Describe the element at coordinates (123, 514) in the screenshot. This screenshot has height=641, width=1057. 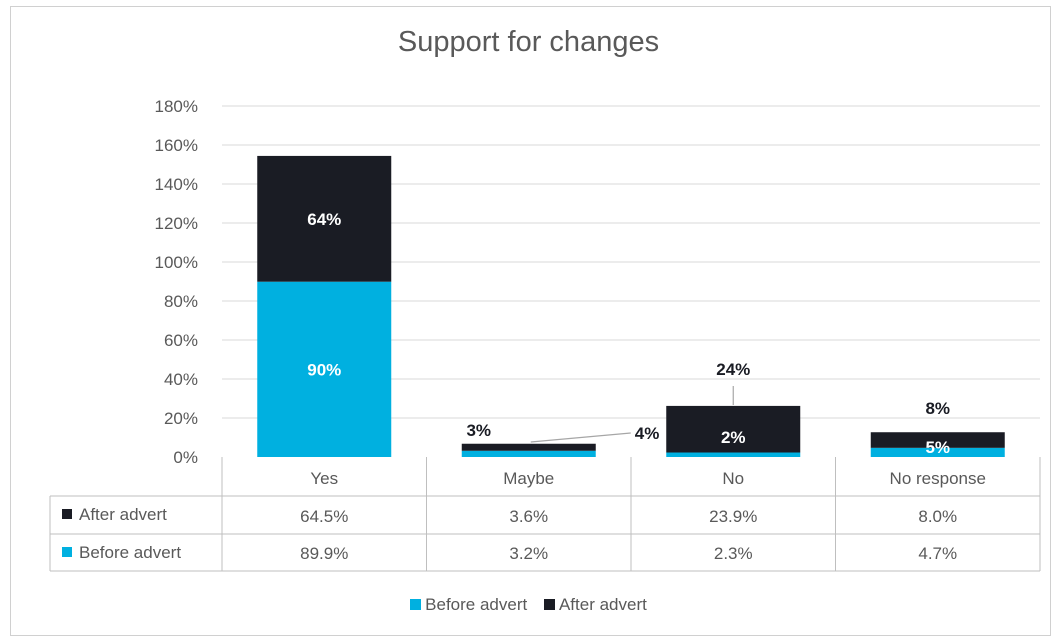
I see `table-row-label-after: After advert` at that location.